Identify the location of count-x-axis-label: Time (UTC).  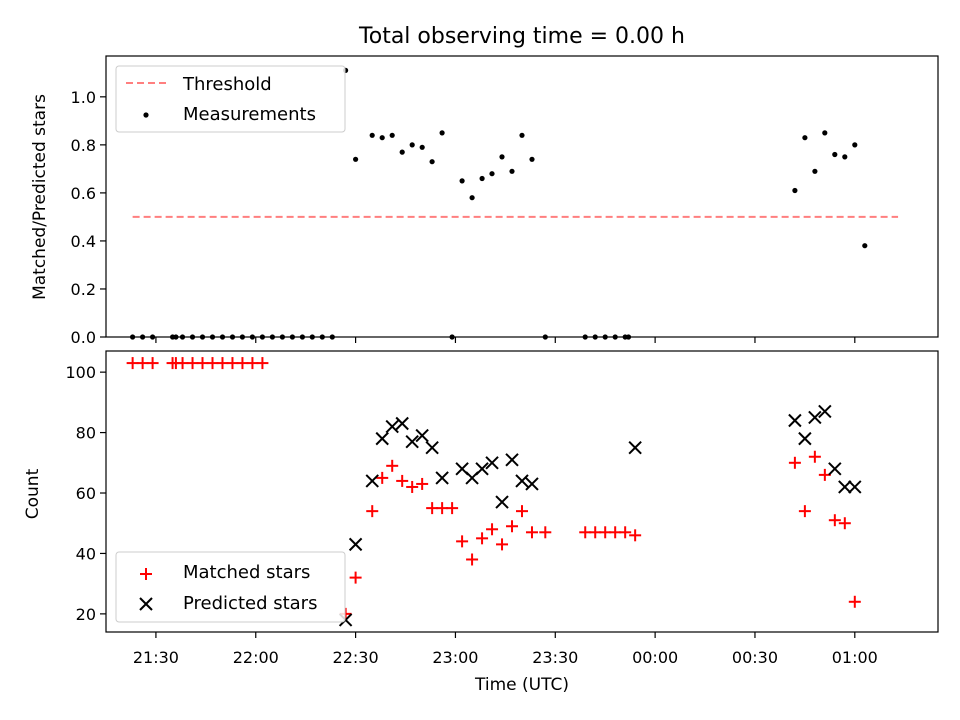
(521, 685).